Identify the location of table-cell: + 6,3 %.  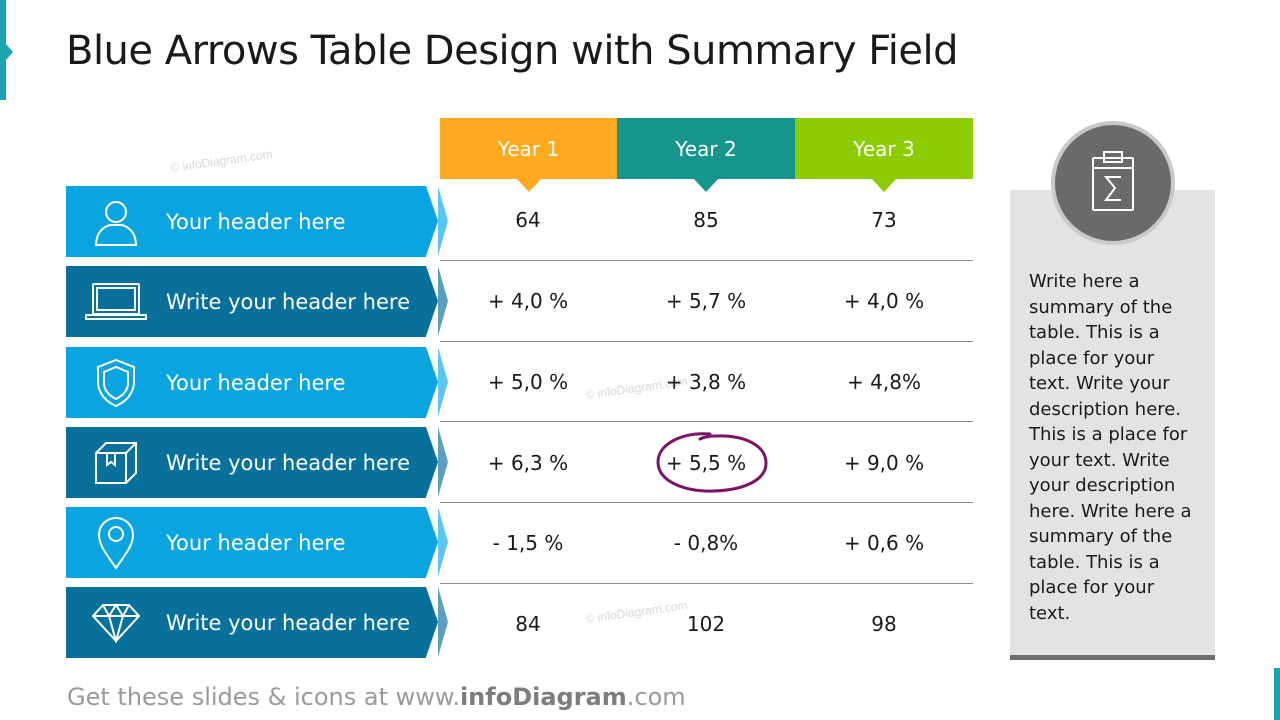
(528, 463).